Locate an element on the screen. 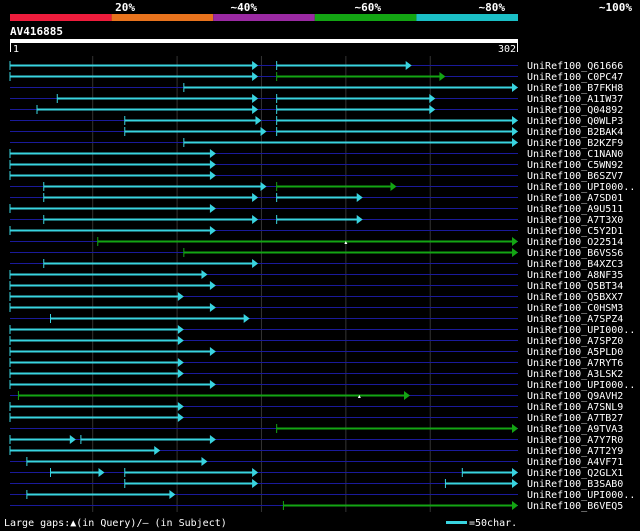  query-ruler is located at coordinates (264, 41).